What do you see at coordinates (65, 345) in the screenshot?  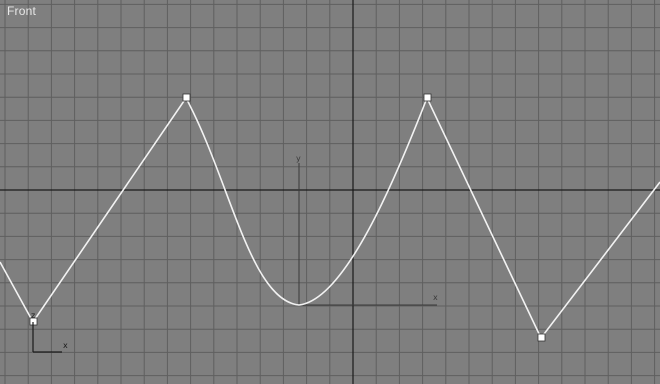 I see `tripod-x-label: x` at bounding box center [65, 345].